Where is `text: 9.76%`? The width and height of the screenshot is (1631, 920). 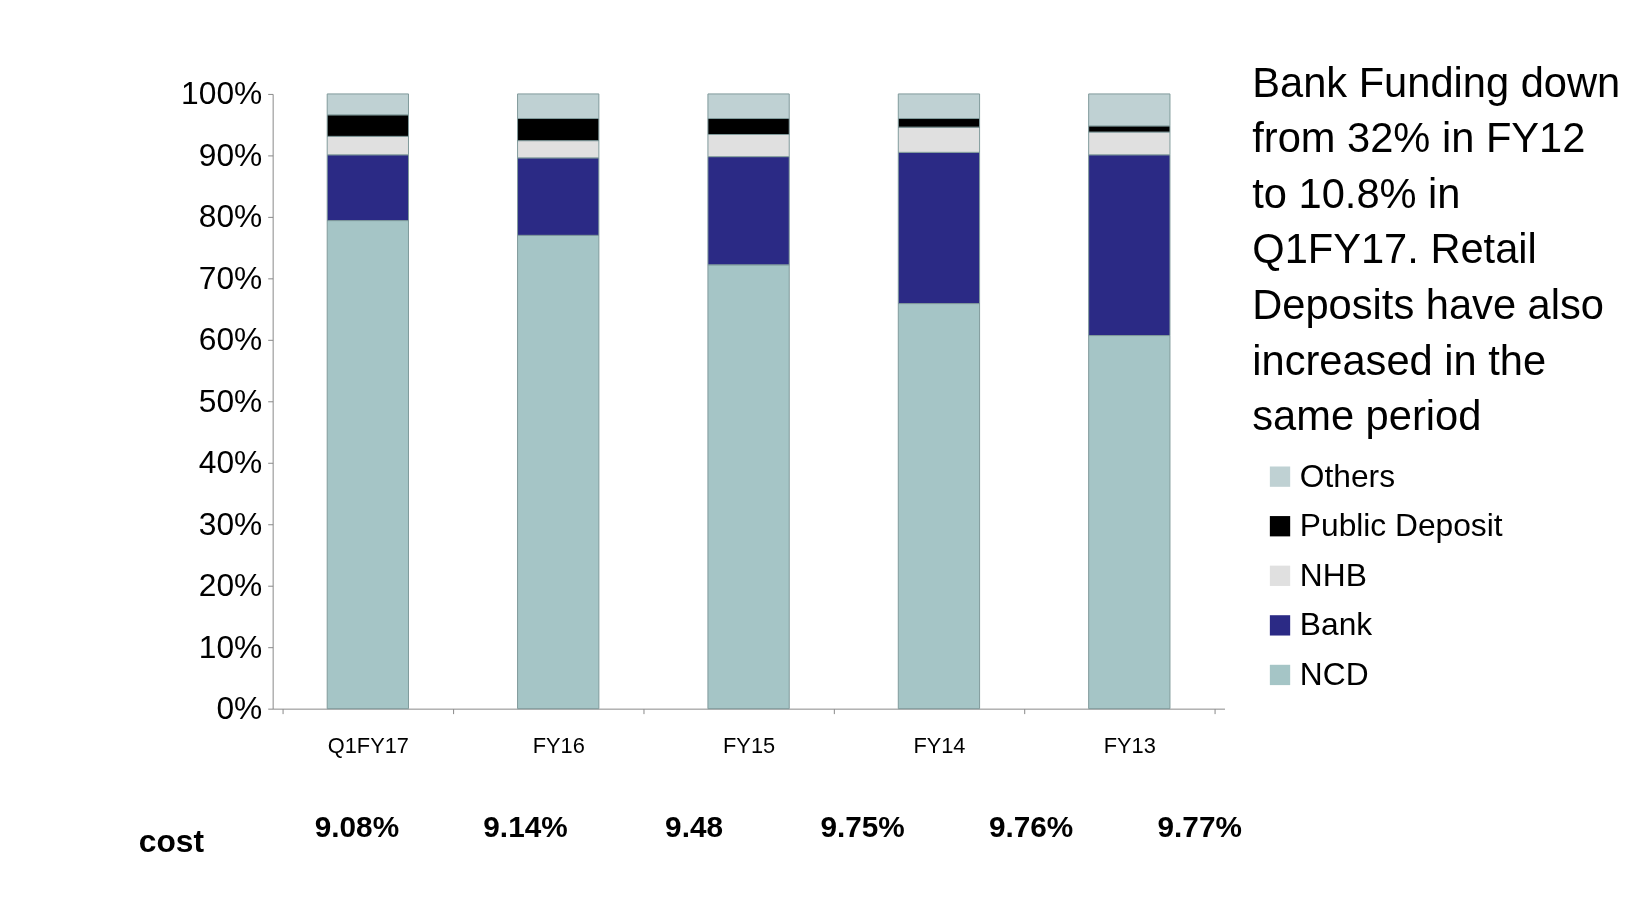 text: 9.76% is located at coordinates (1031, 826).